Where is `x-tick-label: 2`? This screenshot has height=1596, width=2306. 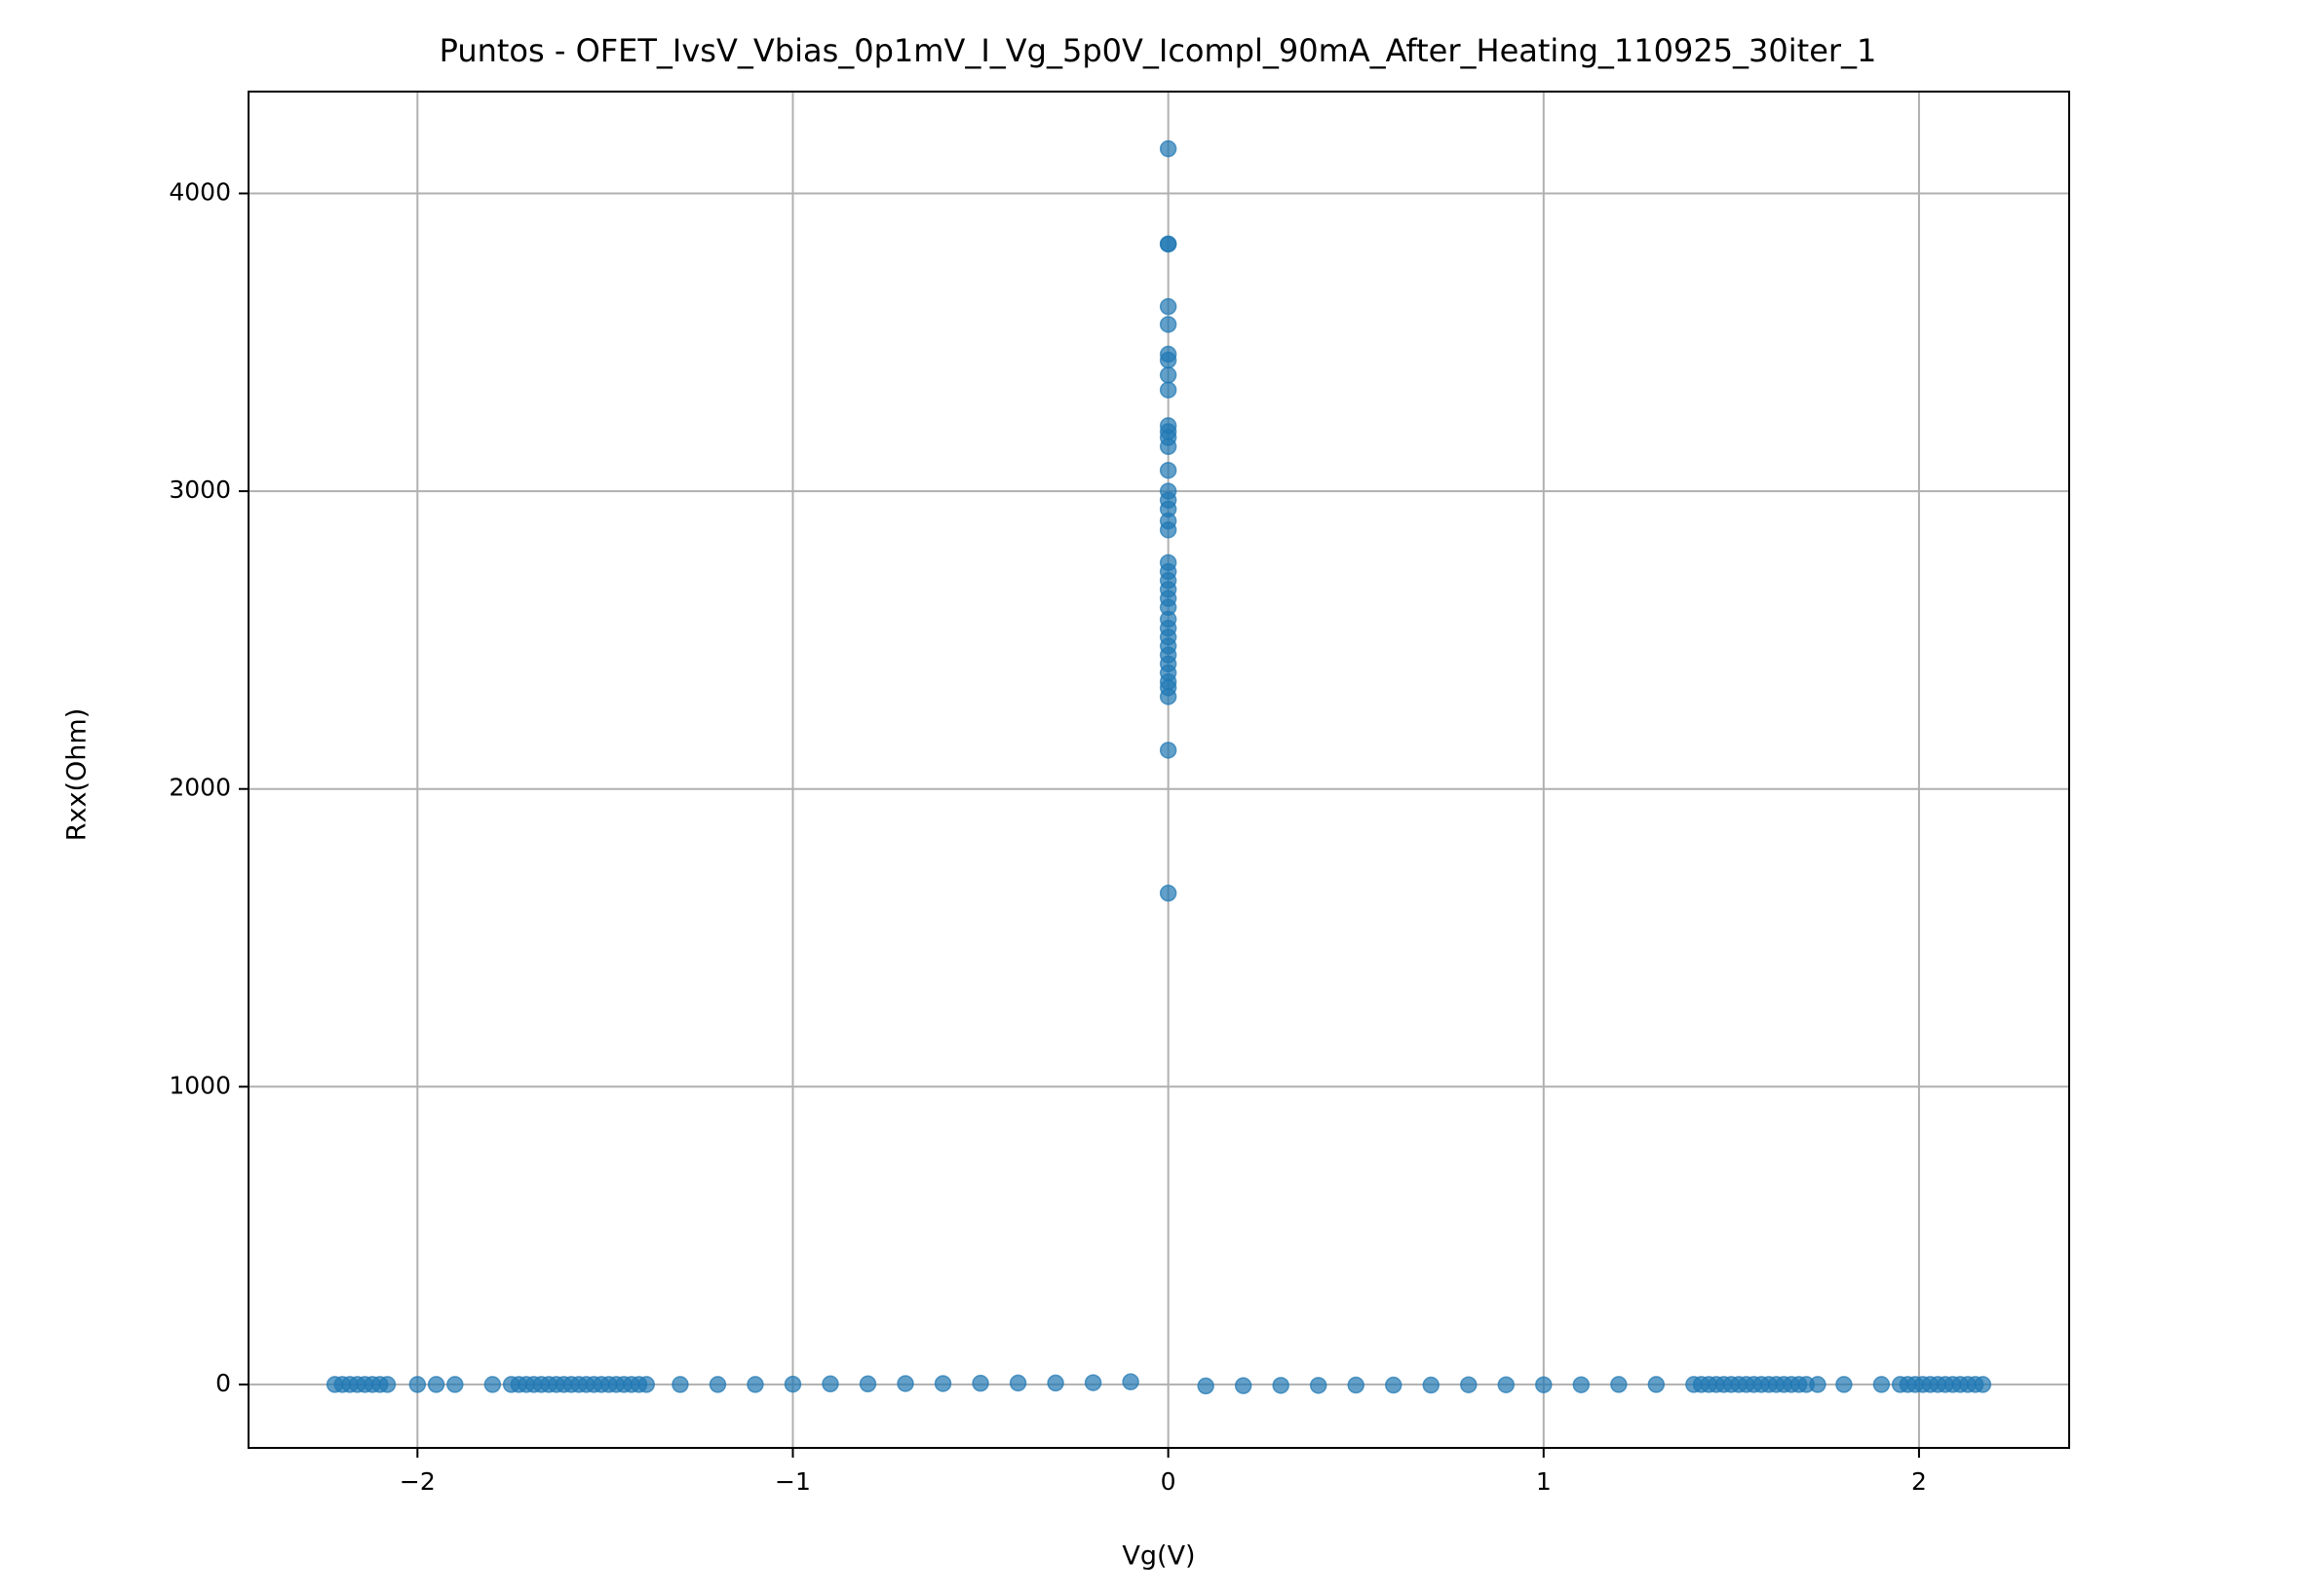 x-tick-label: 2 is located at coordinates (1919, 1482).